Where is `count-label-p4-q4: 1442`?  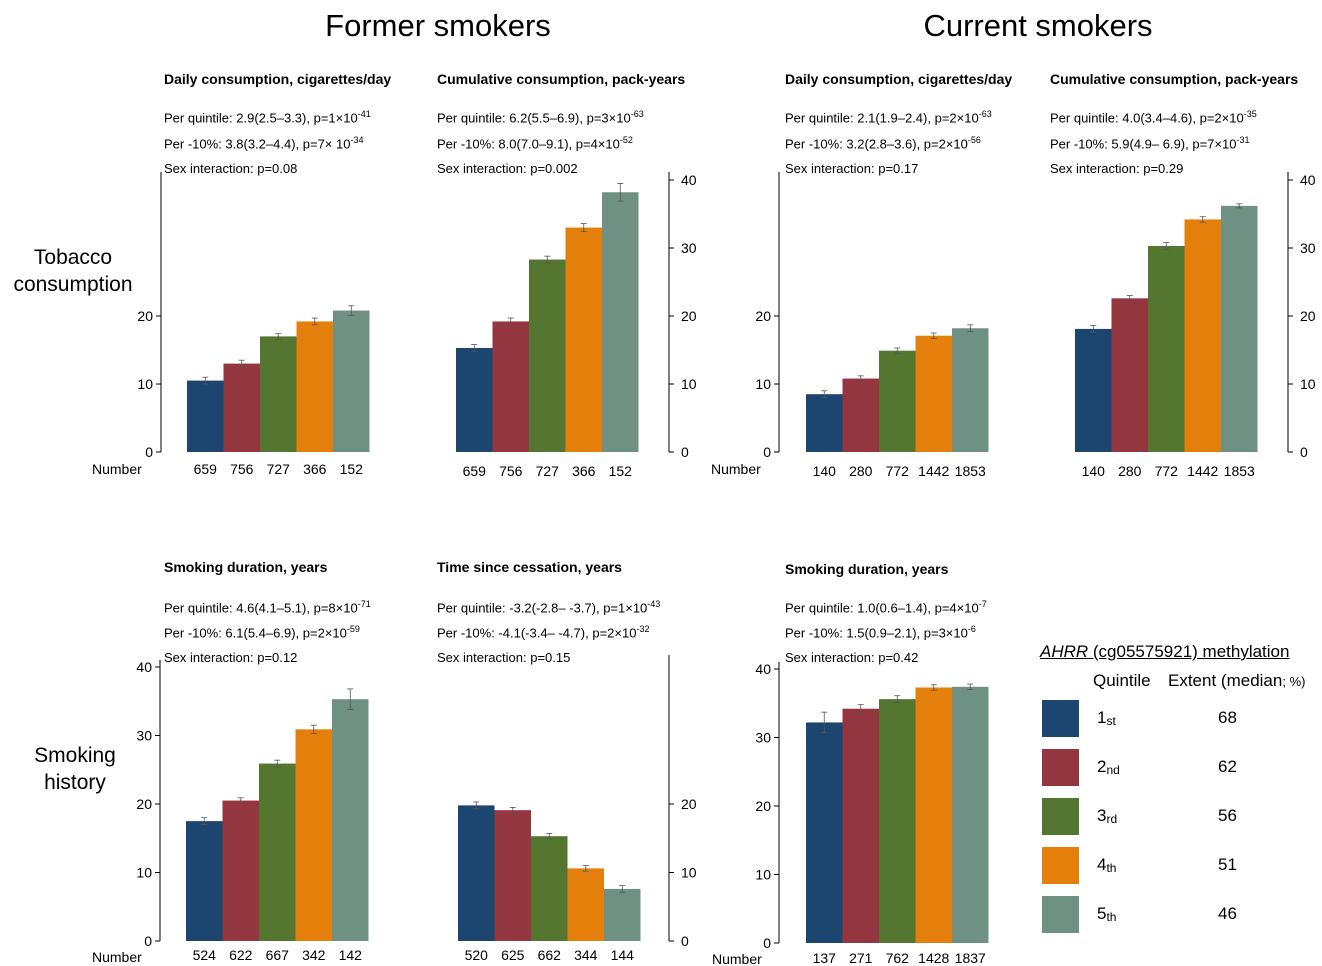
count-label-p4-q4: 1442 is located at coordinates (1202, 471).